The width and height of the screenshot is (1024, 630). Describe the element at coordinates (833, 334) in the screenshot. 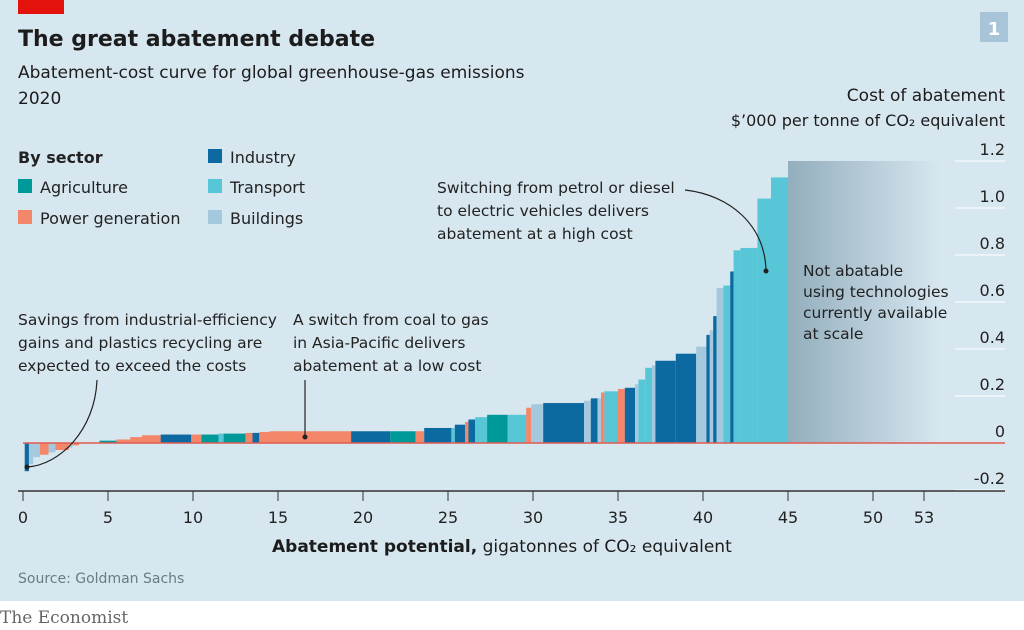

I see `not-abatable-label: at scale` at that location.